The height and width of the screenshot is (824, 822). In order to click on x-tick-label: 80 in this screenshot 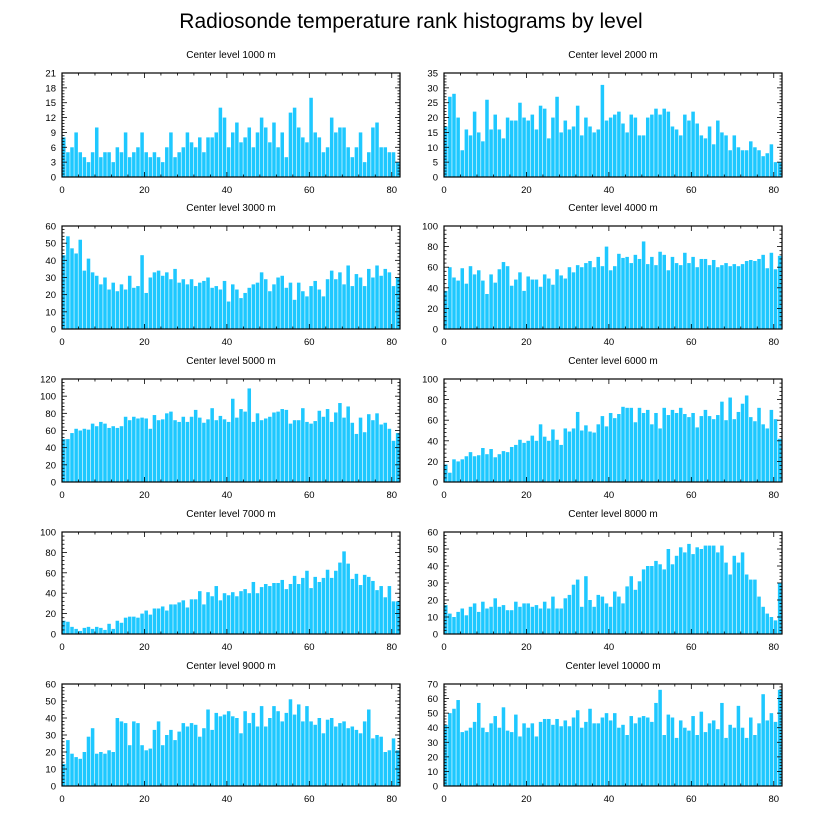, I will do `click(773, 799)`.